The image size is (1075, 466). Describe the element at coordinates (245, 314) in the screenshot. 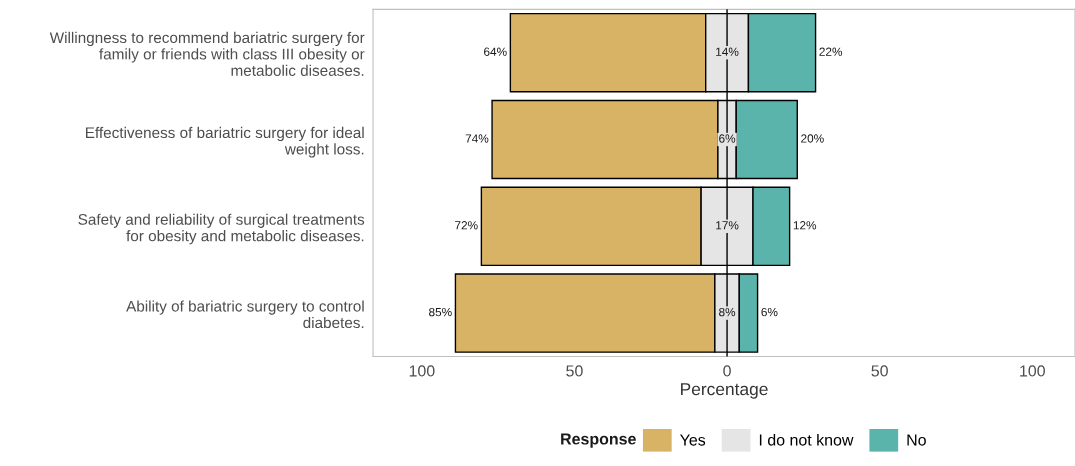

I see `y-tick-label: Ability of bariatric surgery to control diabetes.` at that location.